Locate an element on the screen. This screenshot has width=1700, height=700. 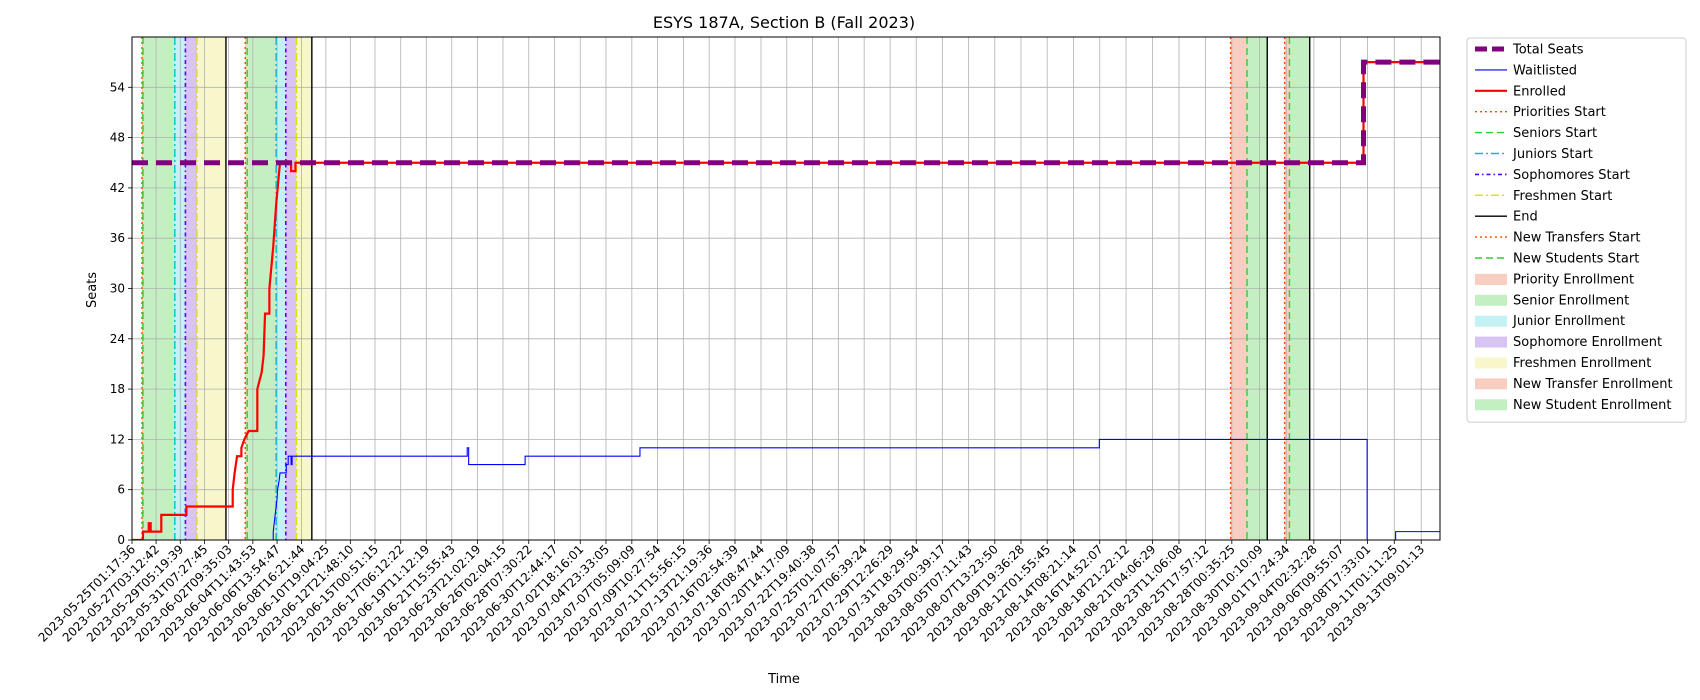
legend-swatch-new-student-enrollment is located at coordinates (1491, 405).